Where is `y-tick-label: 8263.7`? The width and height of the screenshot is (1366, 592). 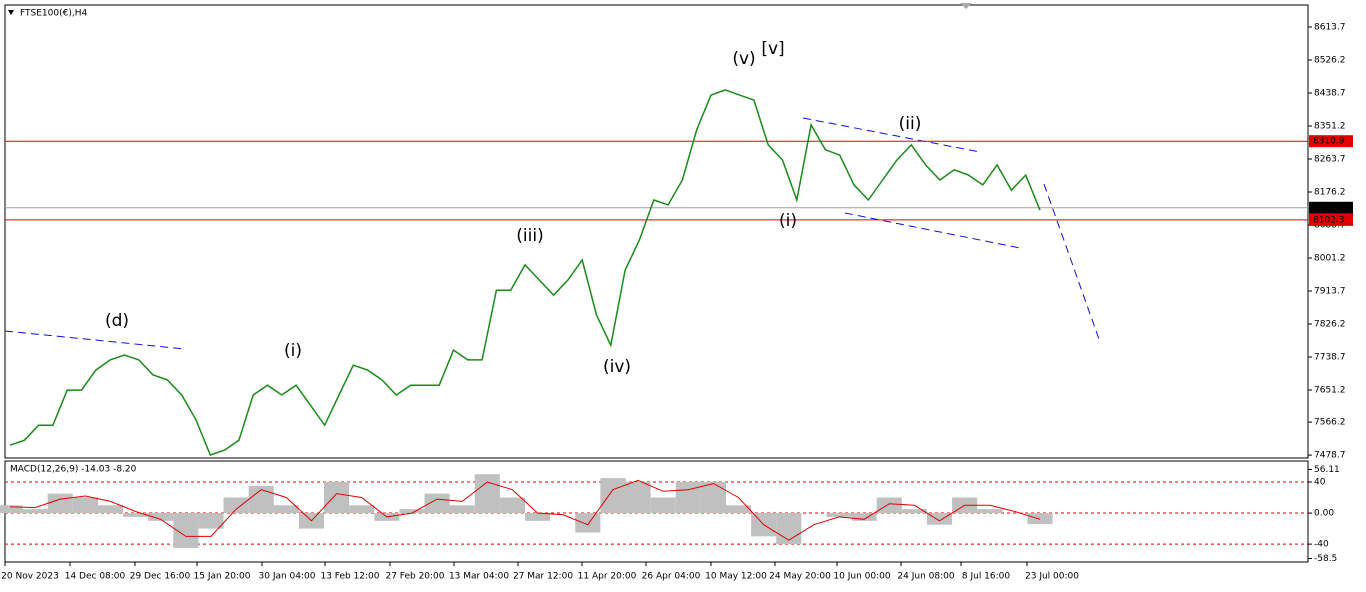
y-tick-label: 8263.7 is located at coordinates (1330, 160).